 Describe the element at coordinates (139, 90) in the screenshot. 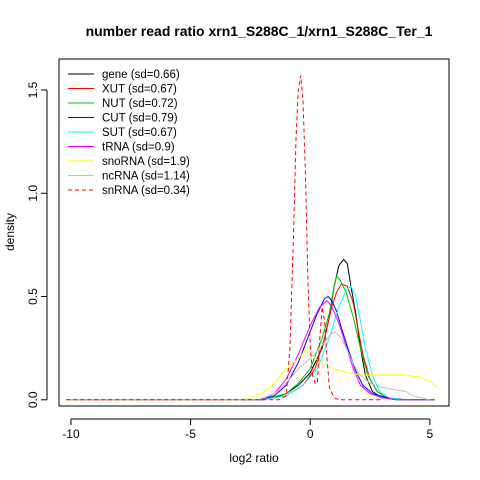

I see `legend-label-1: XUT (sd=0.67)` at that location.